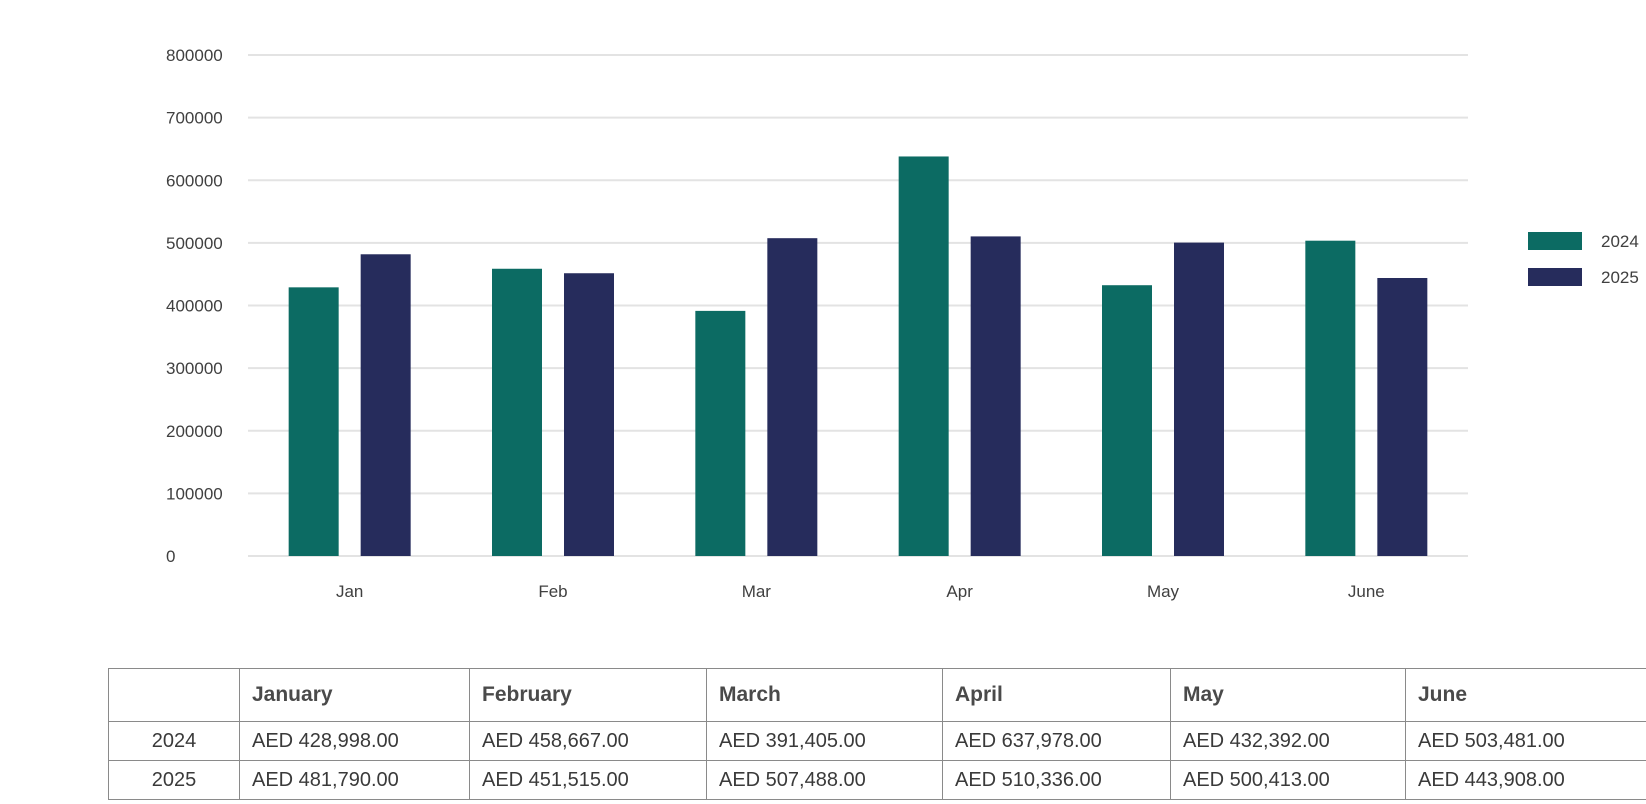  What do you see at coordinates (349, 591) in the screenshot?
I see `x-tick-label: Jan` at bounding box center [349, 591].